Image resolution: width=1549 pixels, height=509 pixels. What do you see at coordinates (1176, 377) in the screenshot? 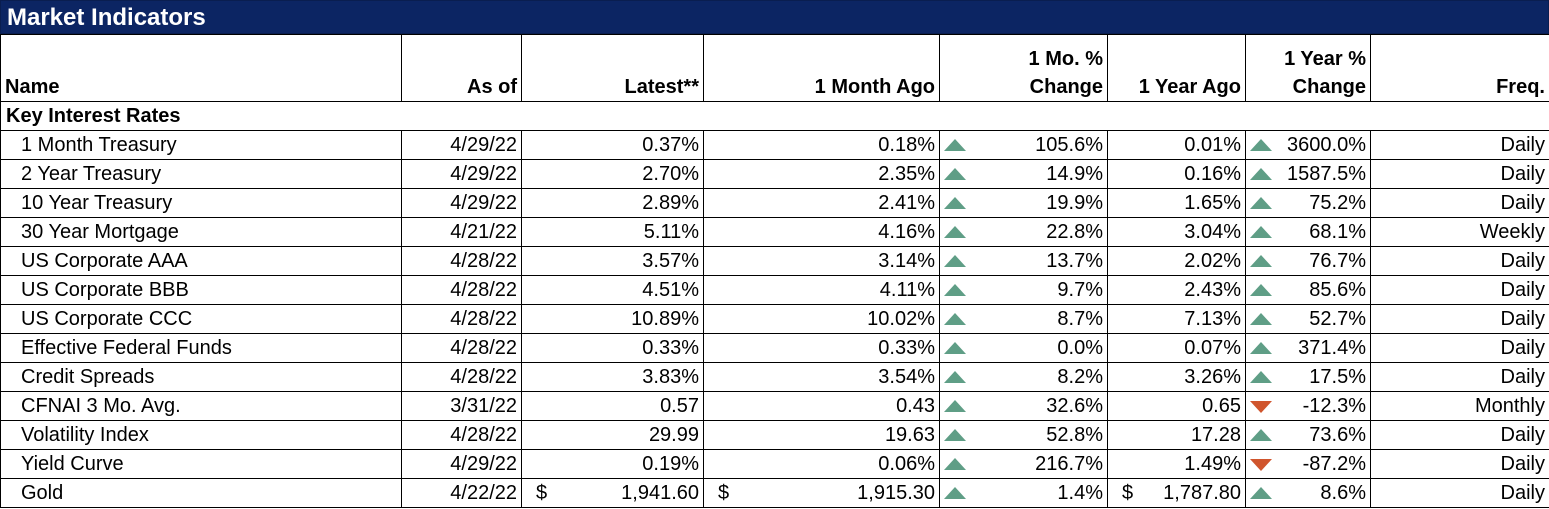
I see `year-ago-value: 3.26%` at bounding box center [1176, 377].